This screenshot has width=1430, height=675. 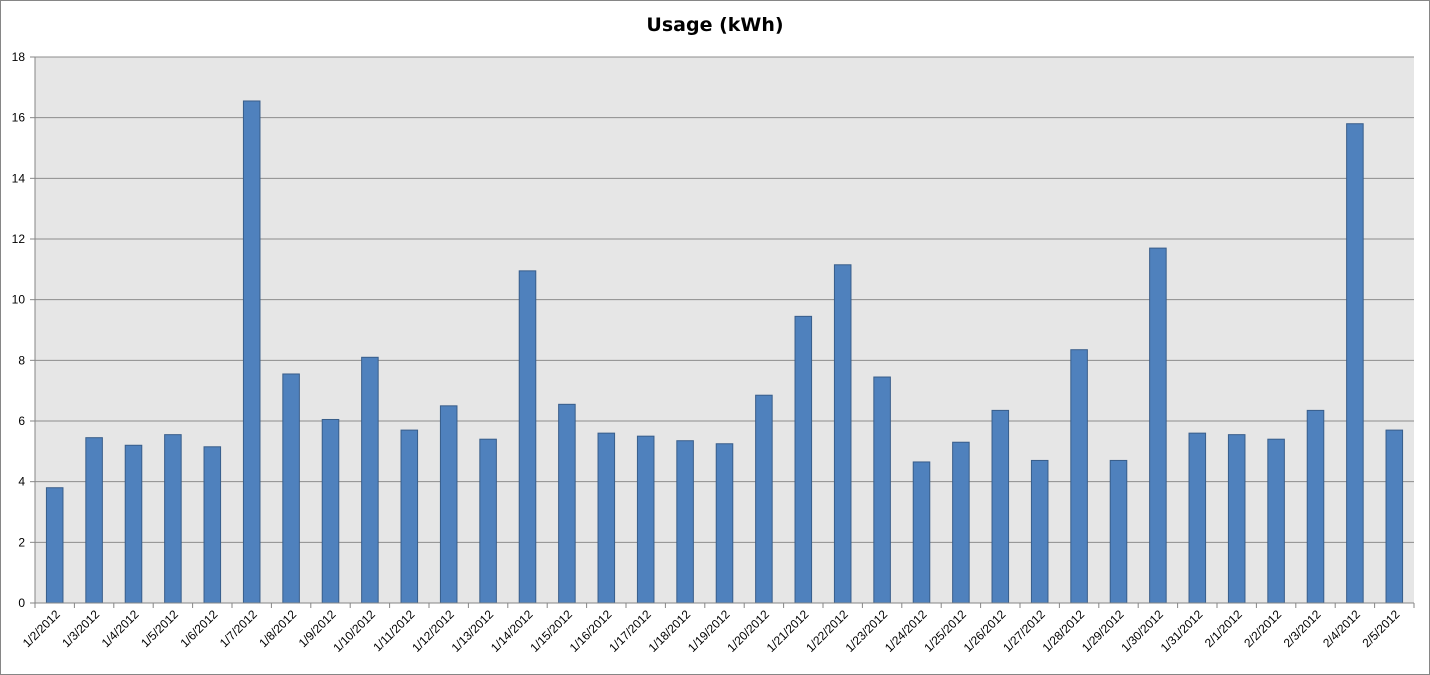 I want to click on y-tick-label: 4, so click(x=21, y=482).